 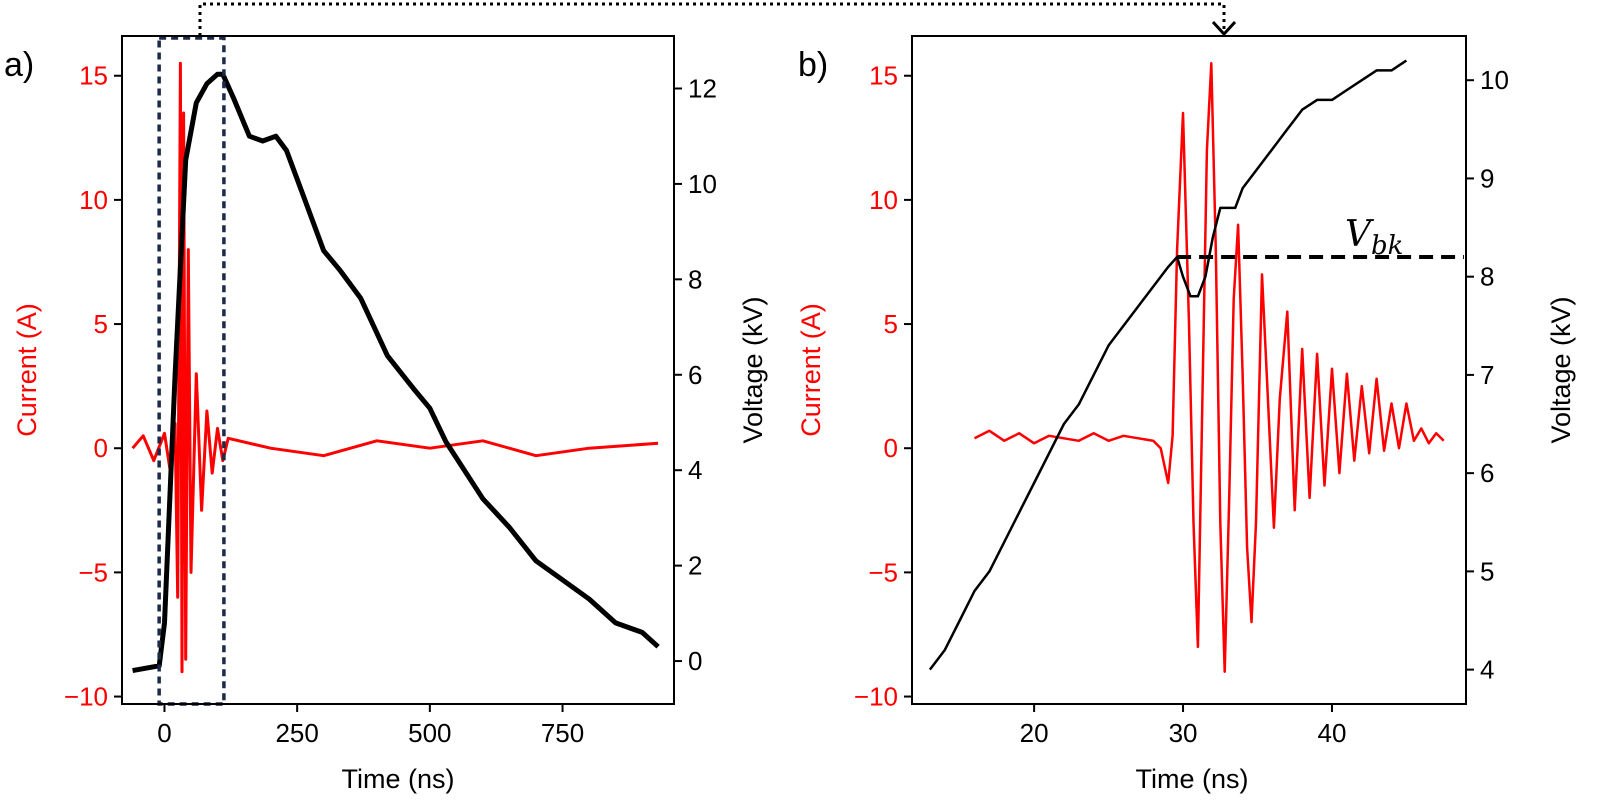 What do you see at coordinates (1034, 733) in the screenshot?
I see `panel-b-x-tick-label: 20` at bounding box center [1034, 733].